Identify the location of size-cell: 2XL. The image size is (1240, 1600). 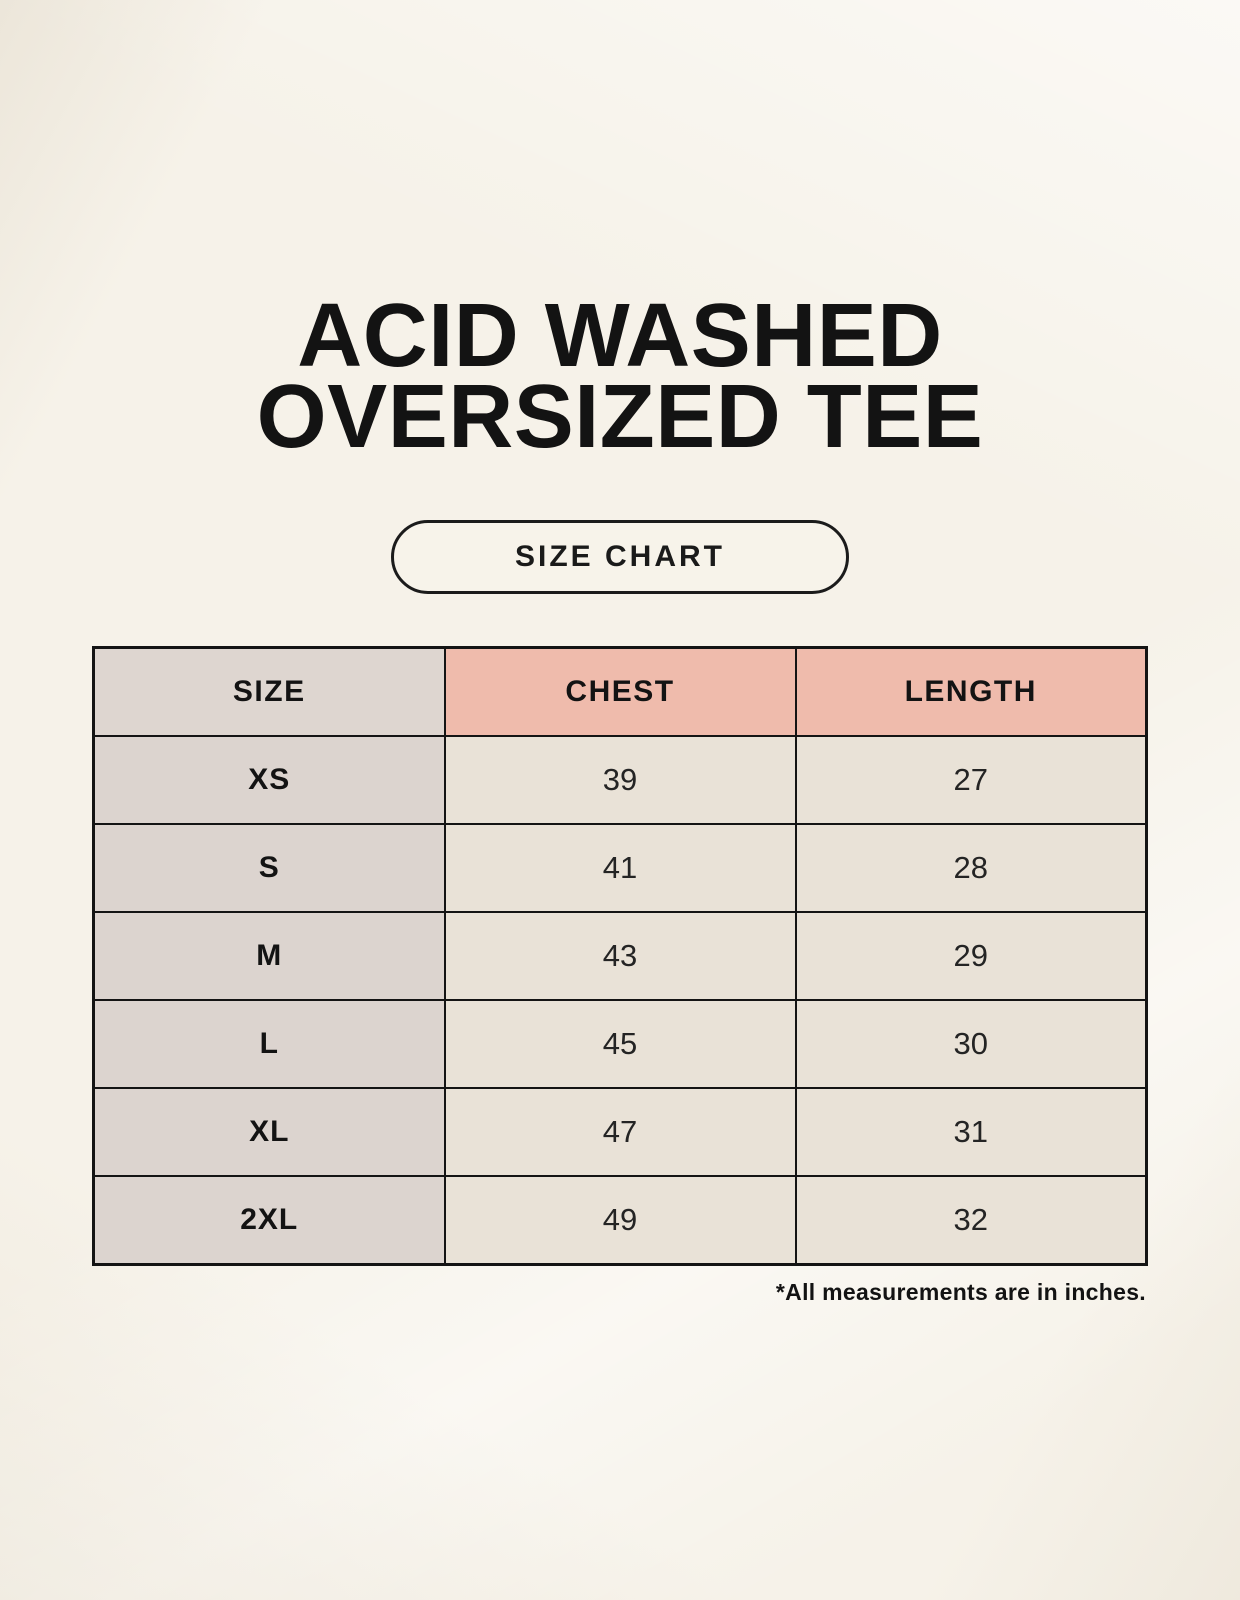
(269, 1220).